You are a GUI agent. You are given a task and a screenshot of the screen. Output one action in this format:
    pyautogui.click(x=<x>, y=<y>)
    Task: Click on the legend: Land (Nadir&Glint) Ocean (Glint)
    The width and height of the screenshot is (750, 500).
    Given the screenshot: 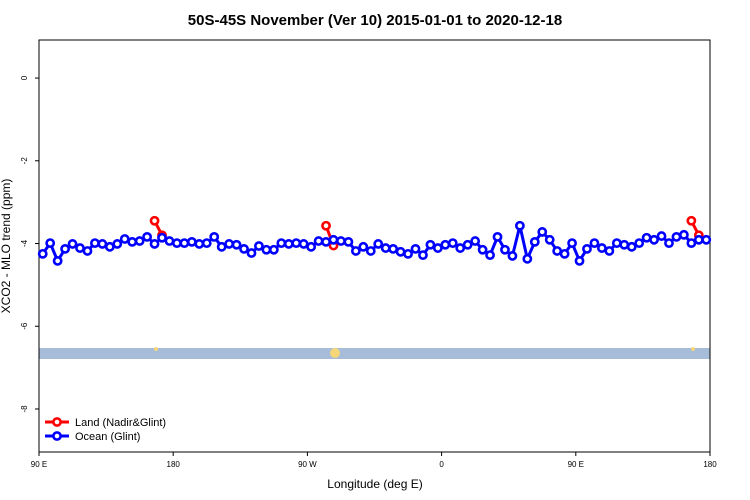 What is the action you would take?
    pyautogui.click(x=105, y=430)
    